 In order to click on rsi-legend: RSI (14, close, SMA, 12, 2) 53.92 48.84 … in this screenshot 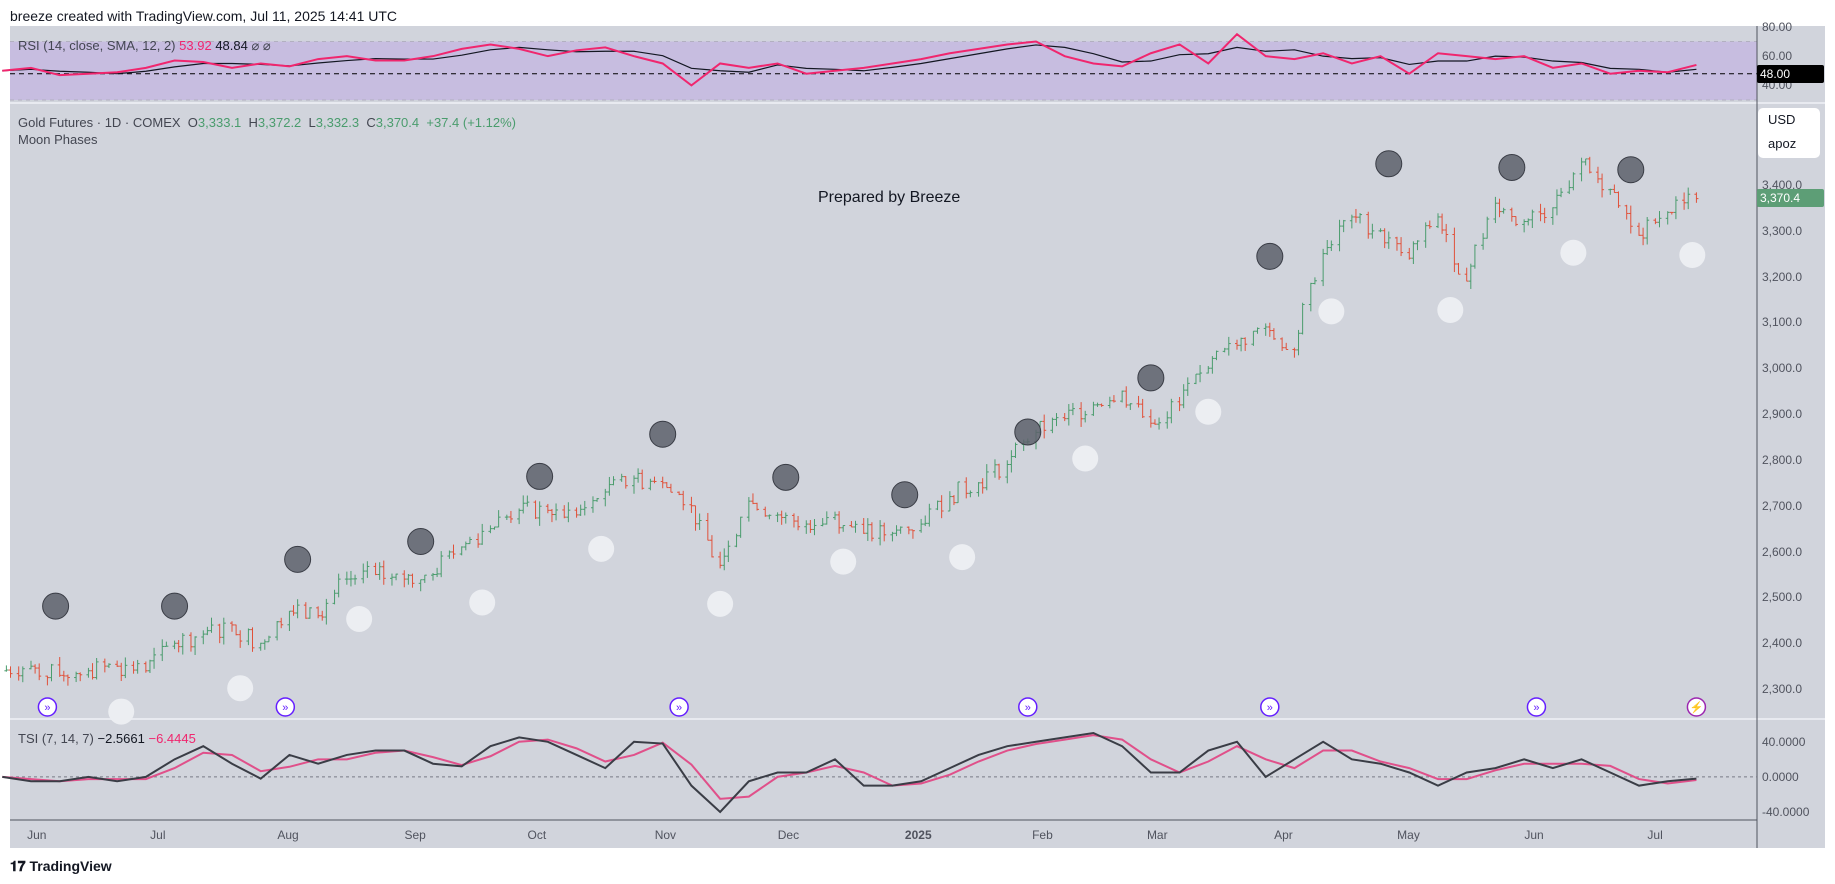, I will do `click(144, 46)`.